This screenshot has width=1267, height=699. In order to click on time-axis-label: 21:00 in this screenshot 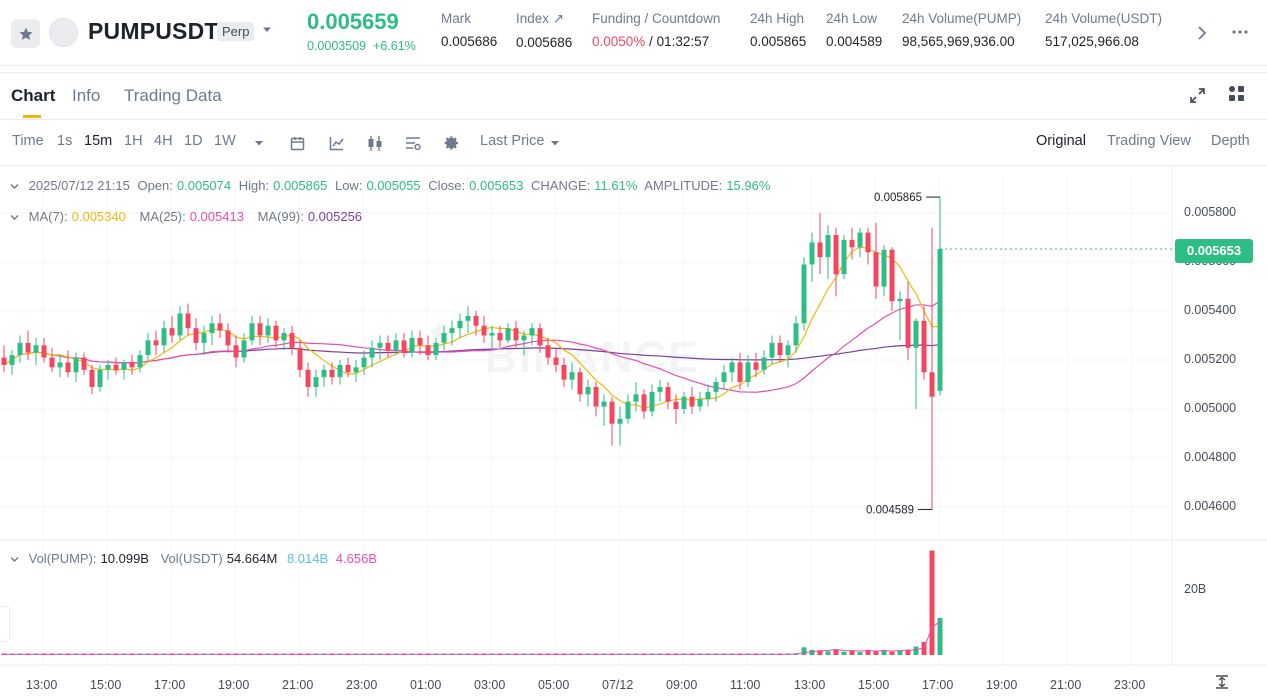, I will do `click(1066, 685)`.